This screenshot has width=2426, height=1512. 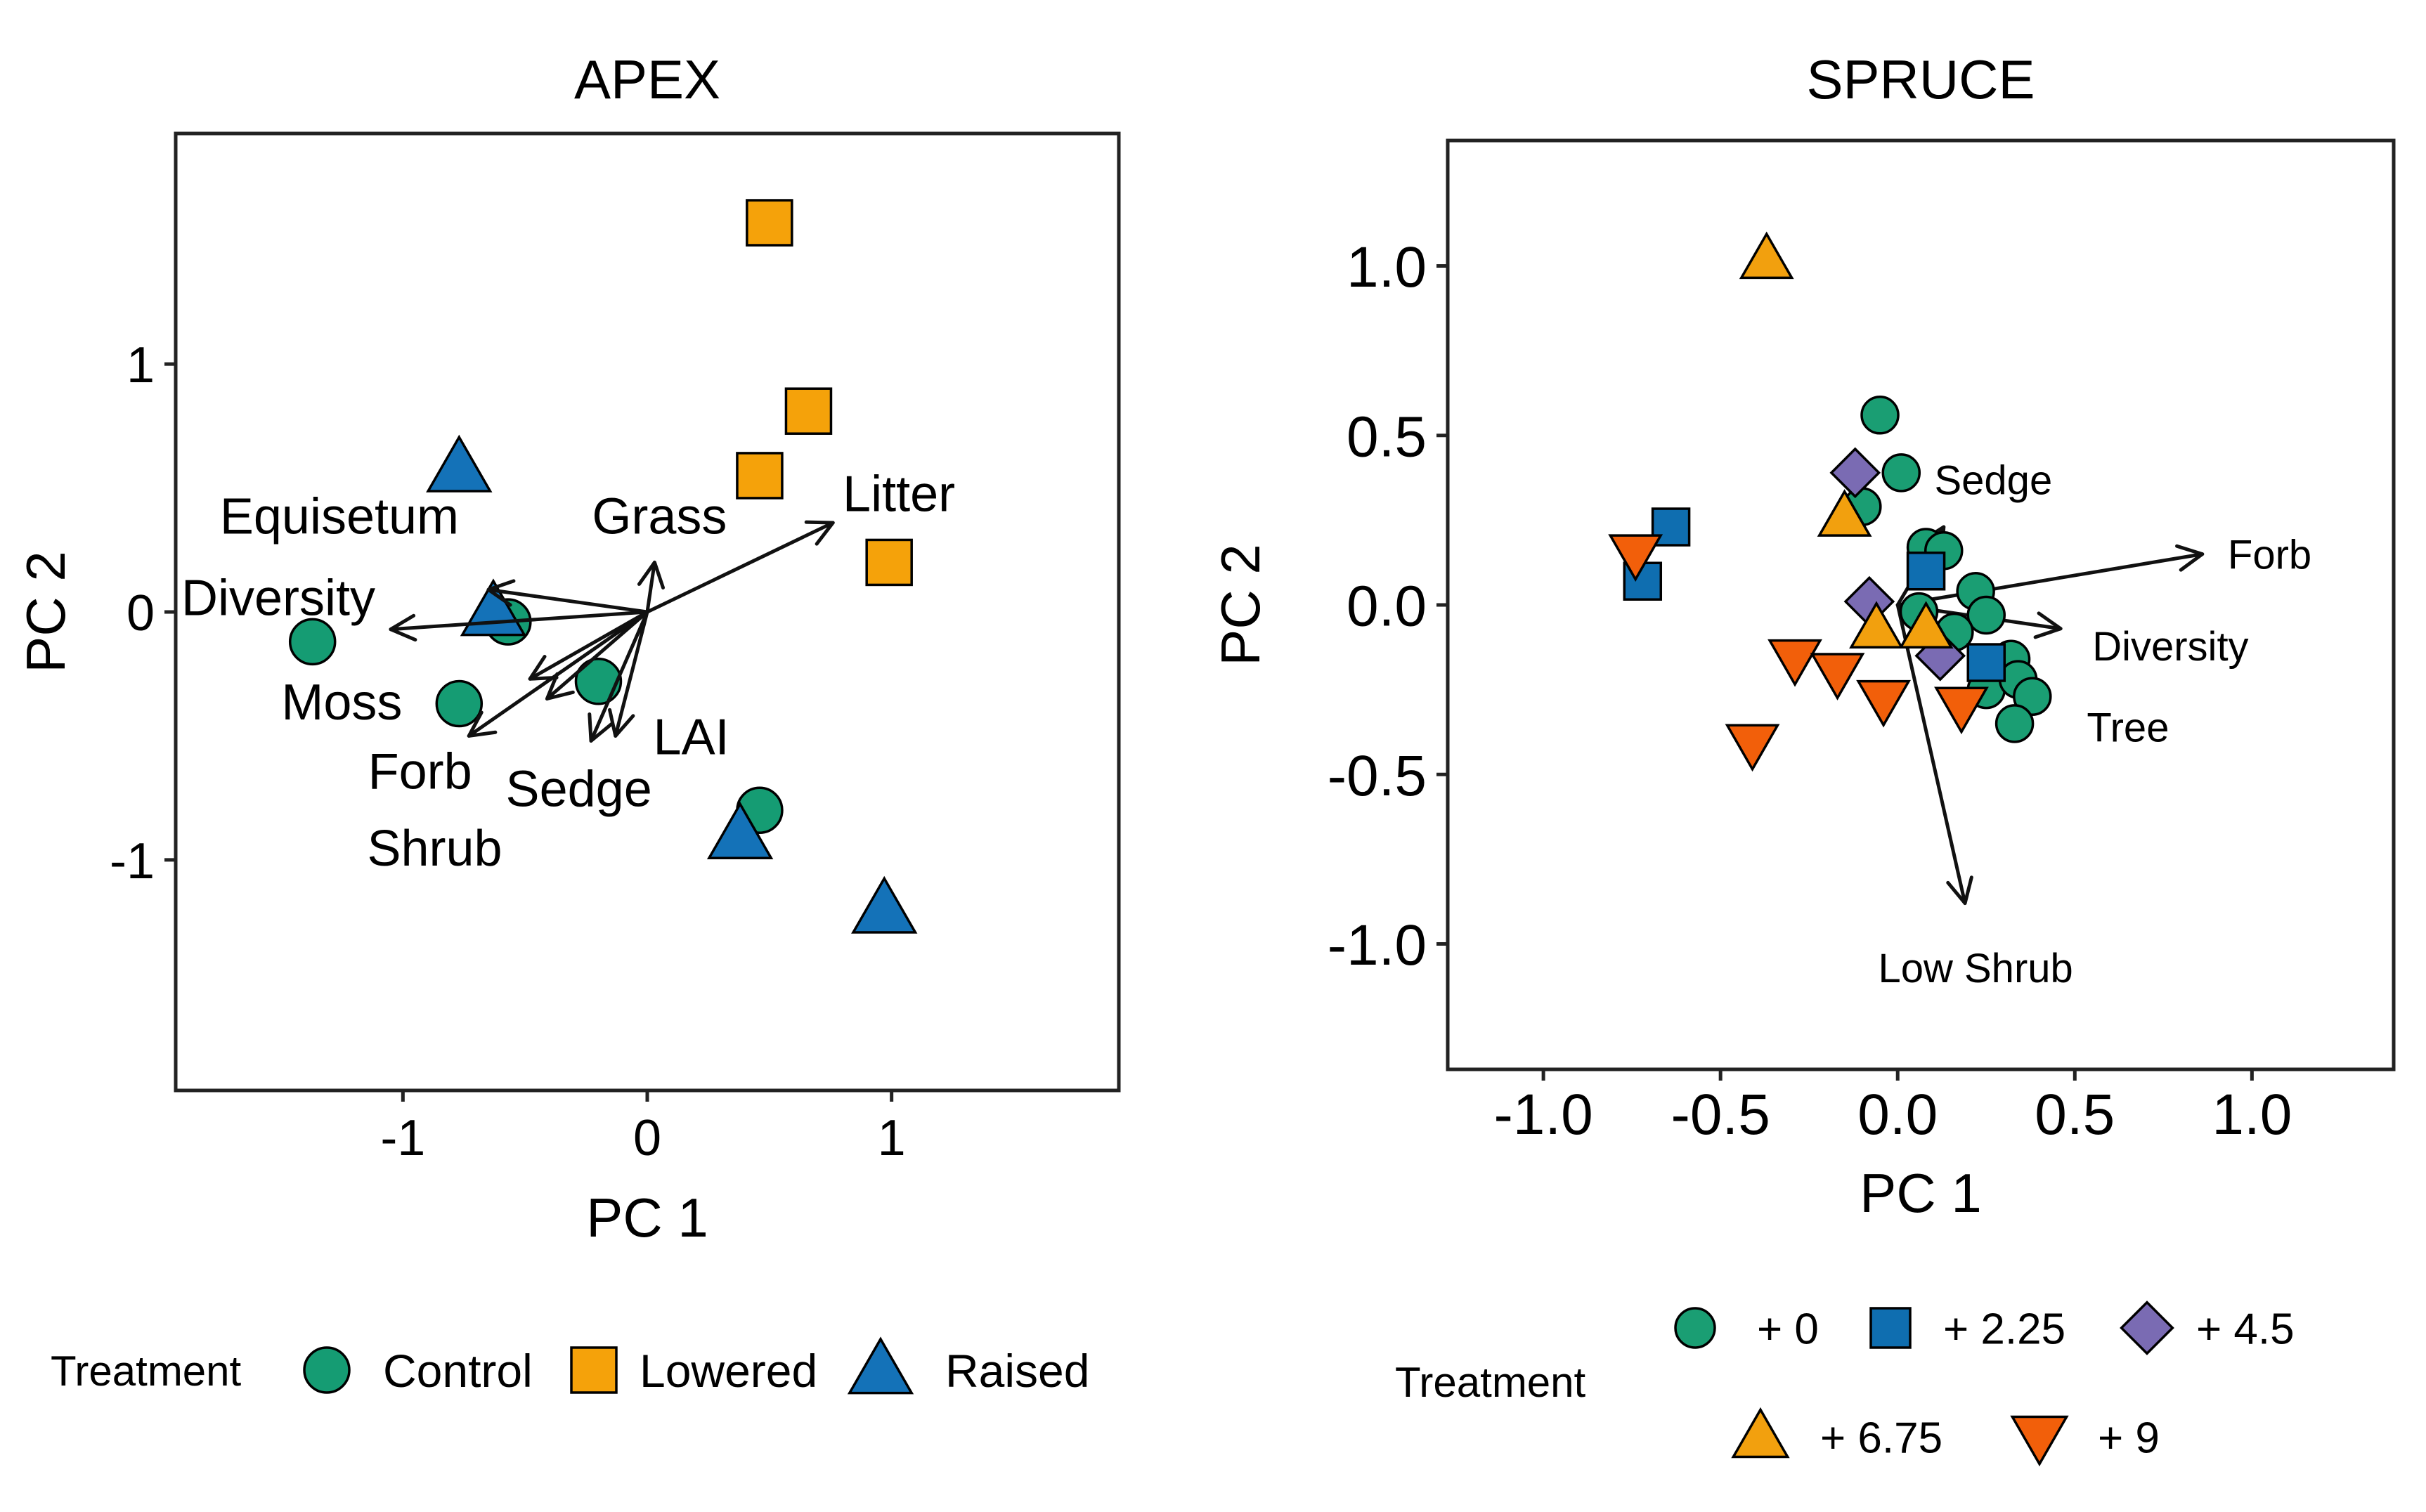 I want to click on apex-x-tick-label: 0, so click(x=647, y=1138).